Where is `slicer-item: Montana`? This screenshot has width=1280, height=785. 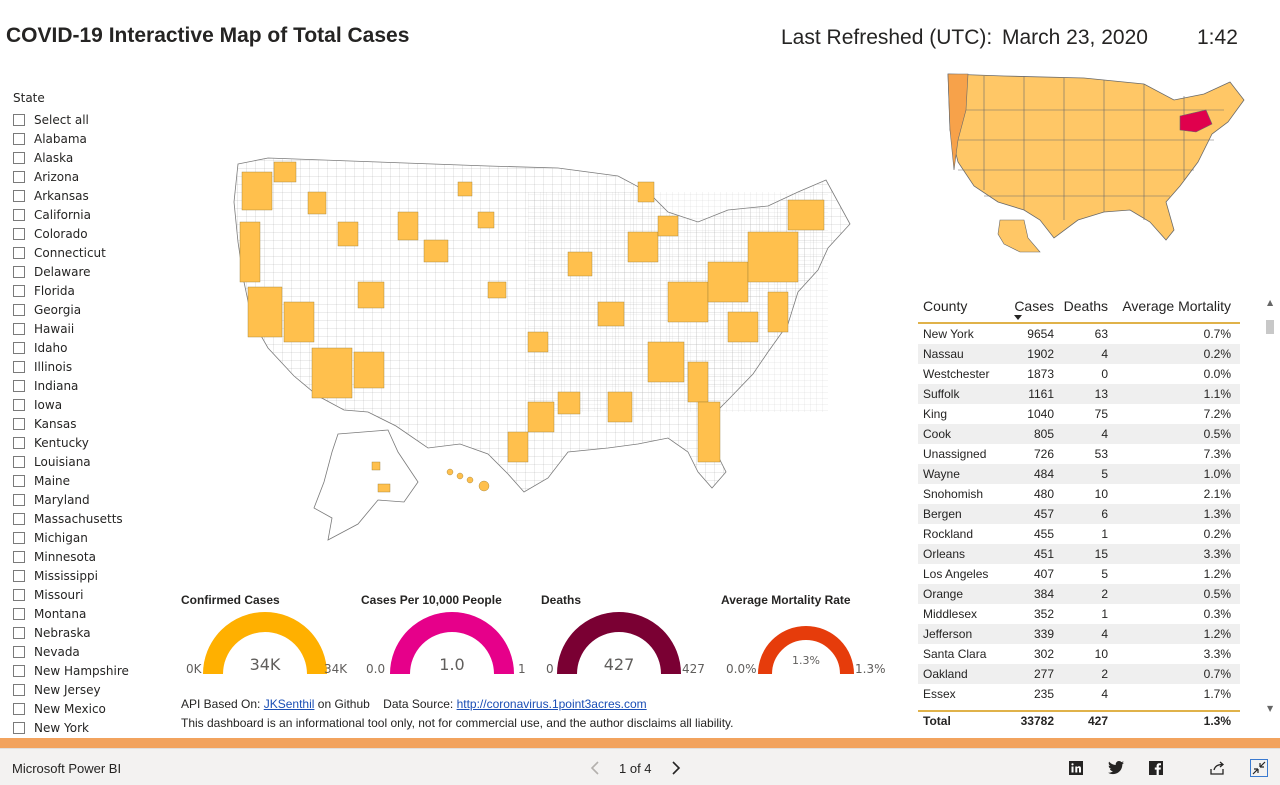
slicer-item: Montana is located at coordinates (88, 613).